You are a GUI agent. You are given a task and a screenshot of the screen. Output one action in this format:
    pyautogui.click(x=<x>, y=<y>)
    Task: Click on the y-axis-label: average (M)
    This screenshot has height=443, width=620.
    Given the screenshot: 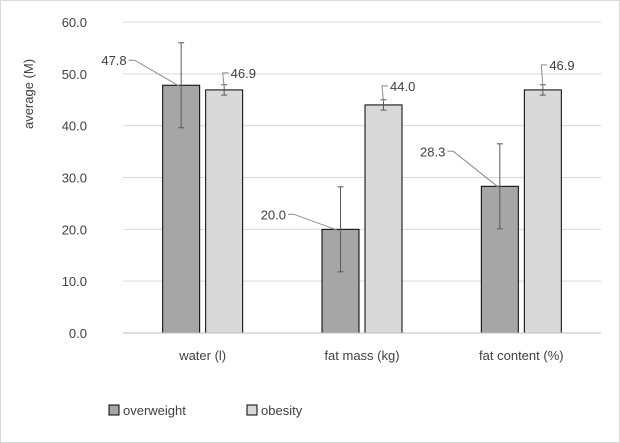 What is the action you would take?
    pyautogui.click(x=28, y=94)
    